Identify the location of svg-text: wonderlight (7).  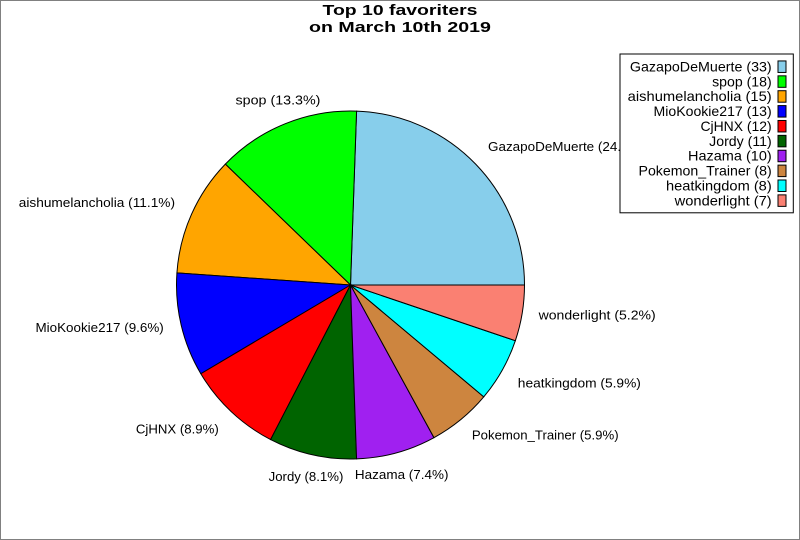
(723, 200).